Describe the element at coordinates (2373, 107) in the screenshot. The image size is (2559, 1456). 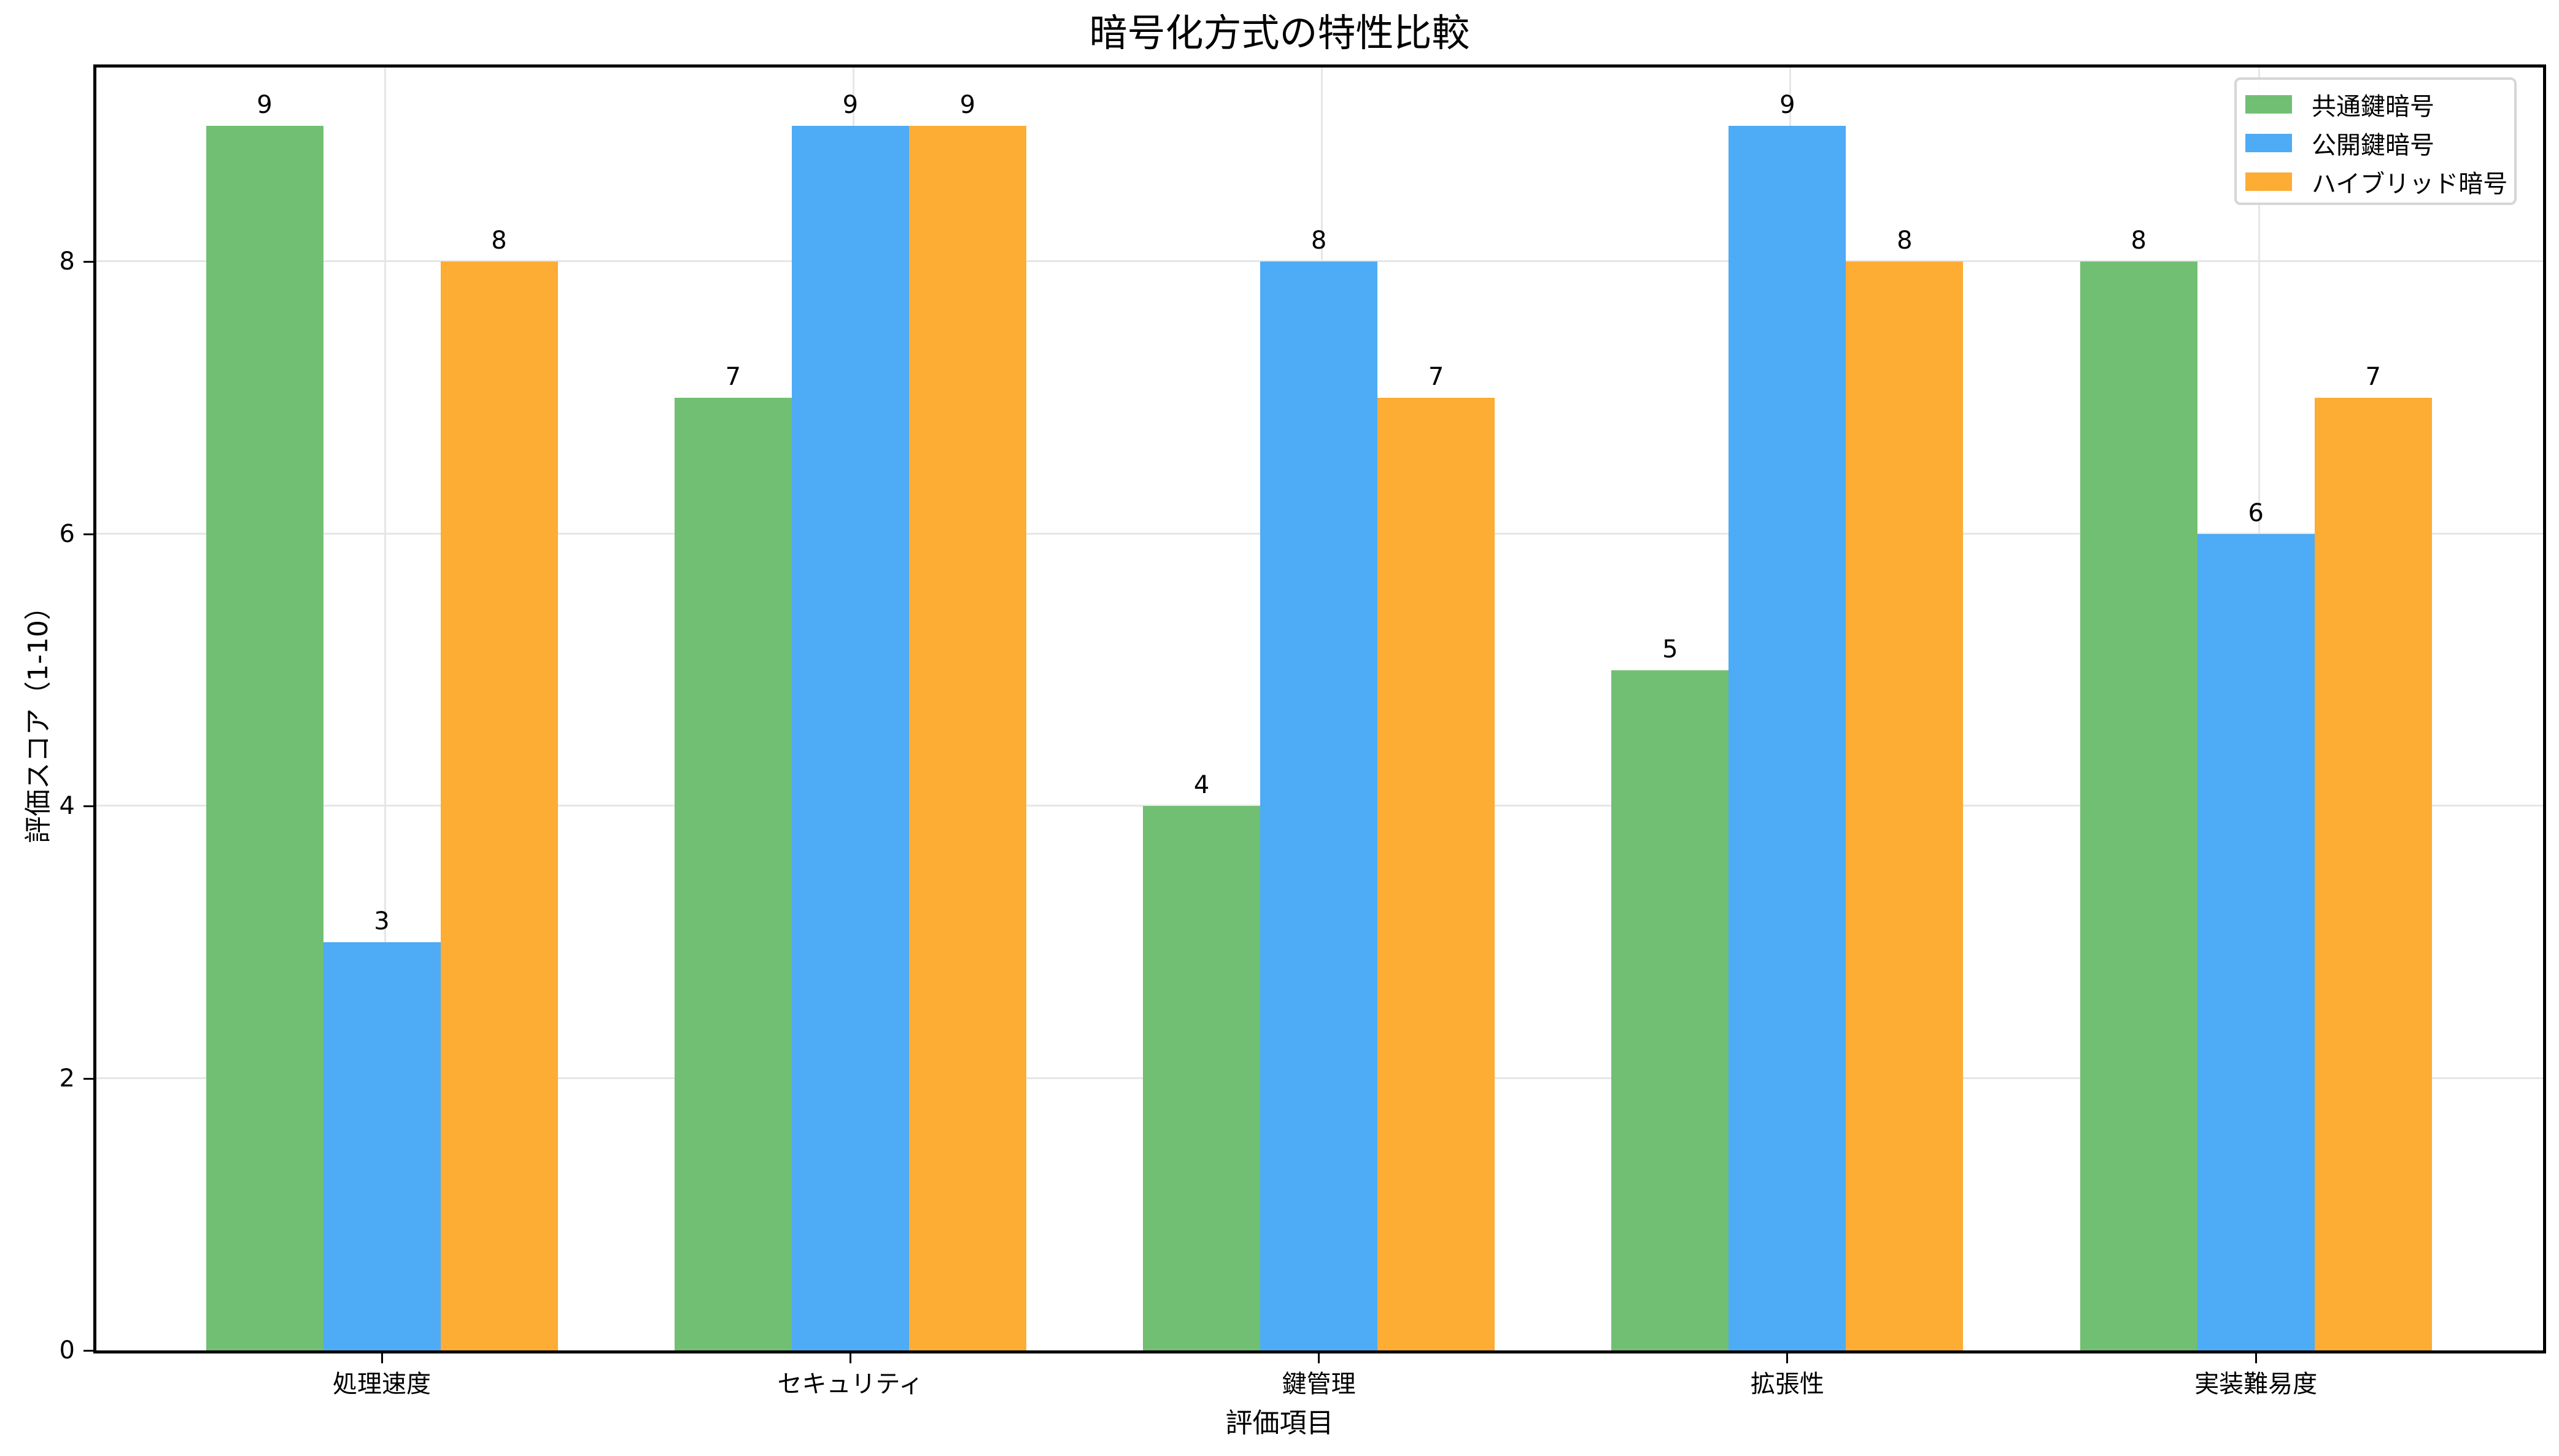
I see `legend-label: 共通鍵暗号` at that location.